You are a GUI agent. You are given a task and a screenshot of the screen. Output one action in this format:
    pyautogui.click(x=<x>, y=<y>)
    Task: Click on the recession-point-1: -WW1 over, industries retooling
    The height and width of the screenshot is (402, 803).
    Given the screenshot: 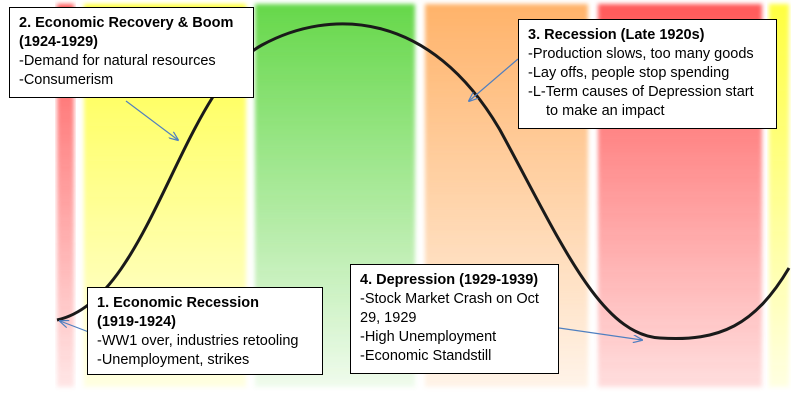 What is the action you would take?
    pyautogui.click(x=198, y=341)
    